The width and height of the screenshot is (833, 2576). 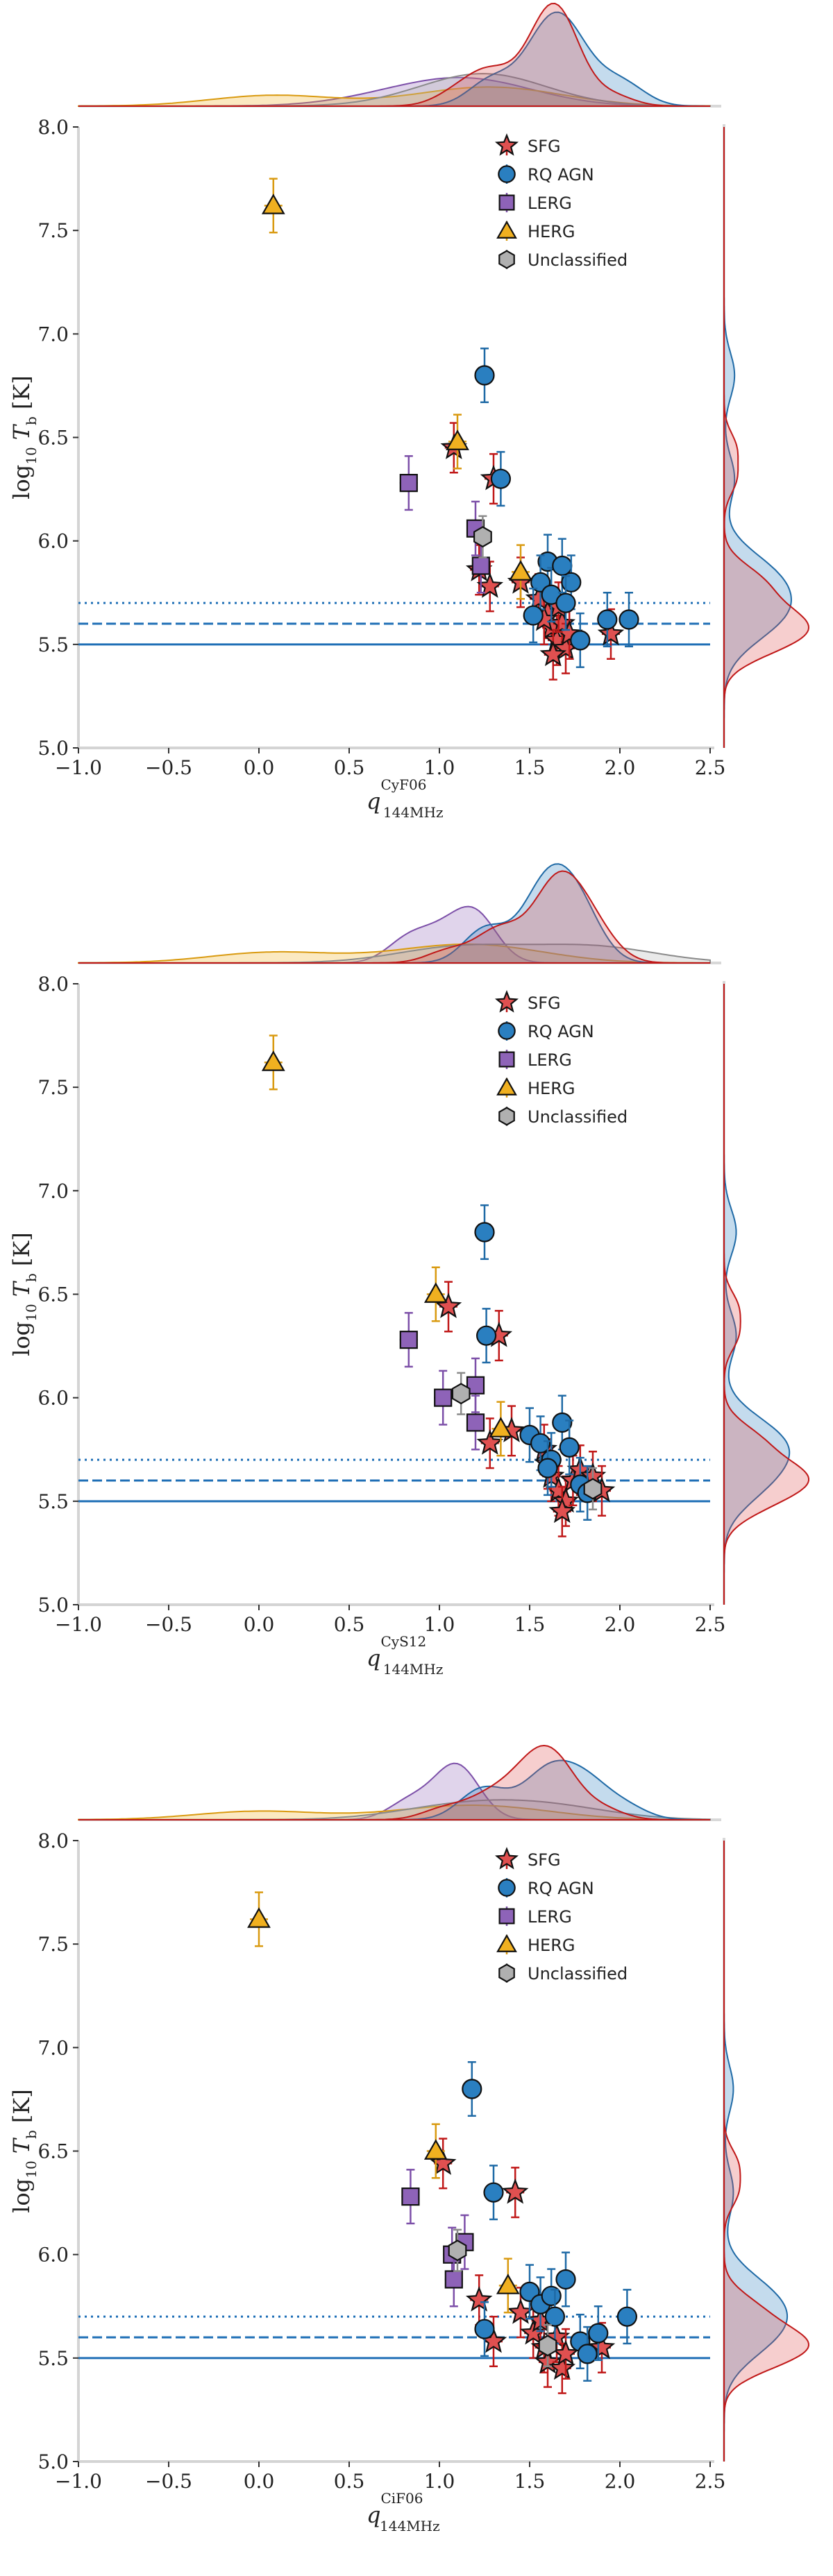 What do you see at coordinates (533, 551) in the screenshot?
I see `series-sfg` at bounding box center [533, 551].